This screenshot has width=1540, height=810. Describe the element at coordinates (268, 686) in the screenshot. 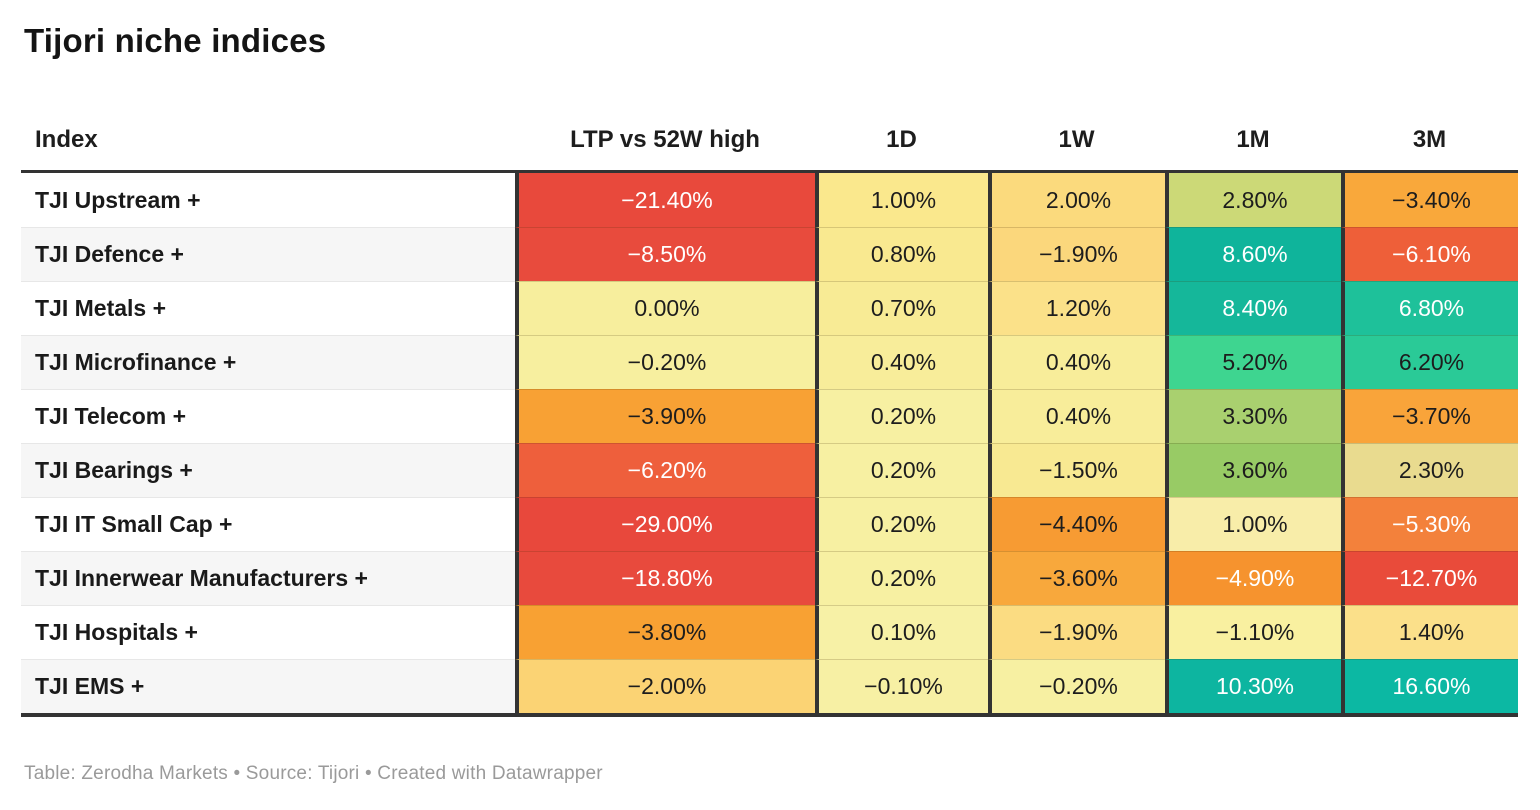

I see `index-name-cell: TJI EMS +` at that location.